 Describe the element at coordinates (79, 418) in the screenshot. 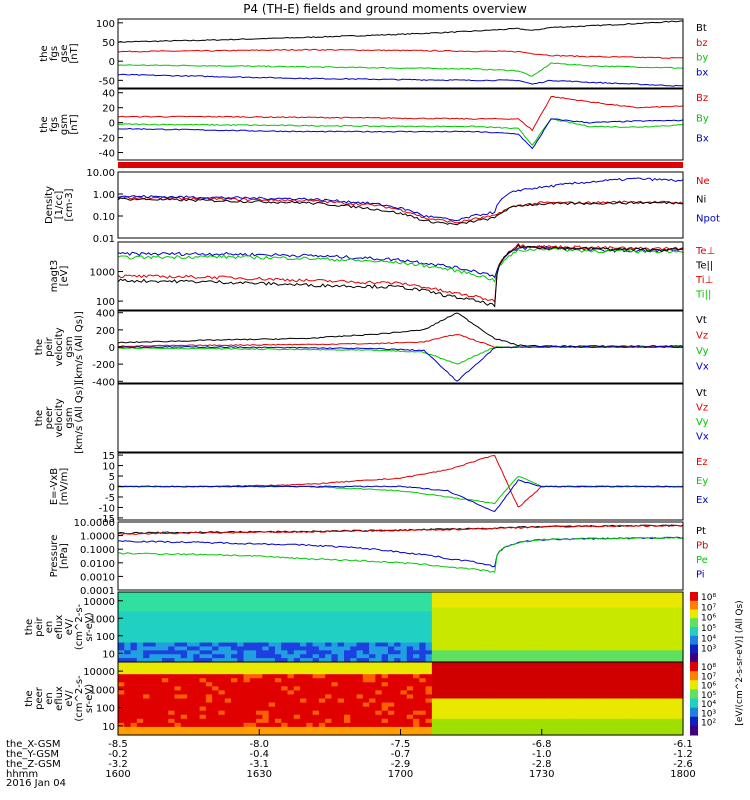

I see `y-axis-label: [km/s (All Qs)]` at that location.